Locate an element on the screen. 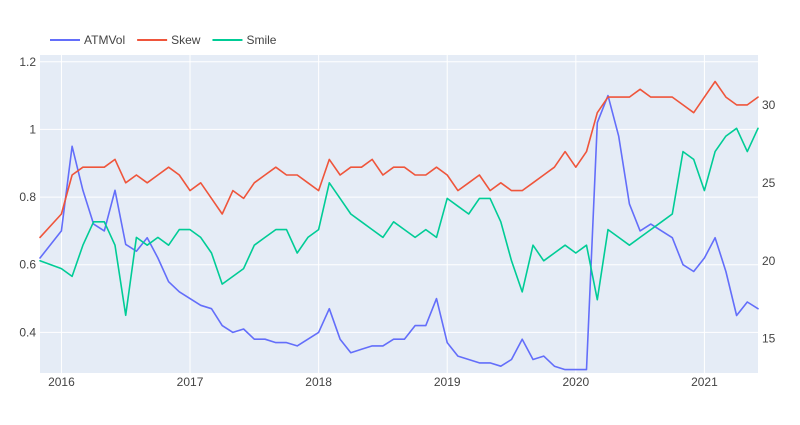 This screenshot has height=425, width=800. legend-label: ATMVol is located at coordinates (104, 40).